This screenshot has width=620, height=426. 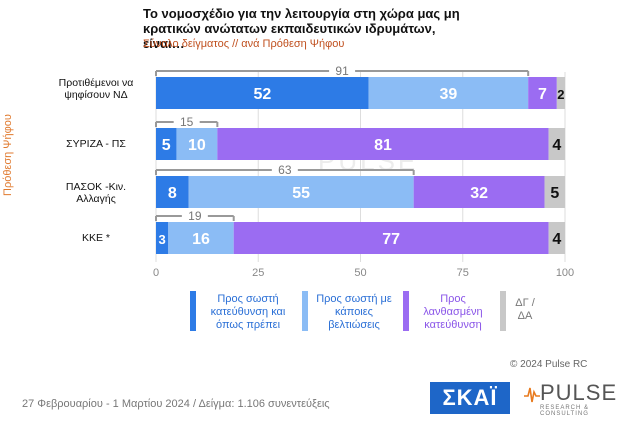 I want to click on bar-value-label: 32, so click(x=479, y=193).